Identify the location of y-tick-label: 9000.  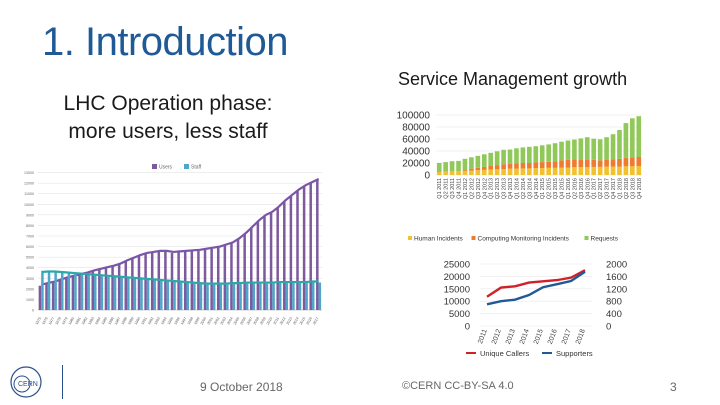
(30, 215).